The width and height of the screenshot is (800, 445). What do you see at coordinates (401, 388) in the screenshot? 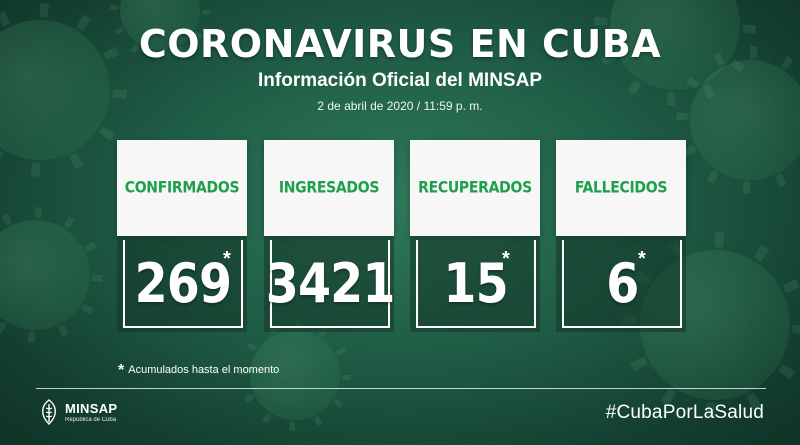
I see `footer-divider` at bounding box center [401, 388].